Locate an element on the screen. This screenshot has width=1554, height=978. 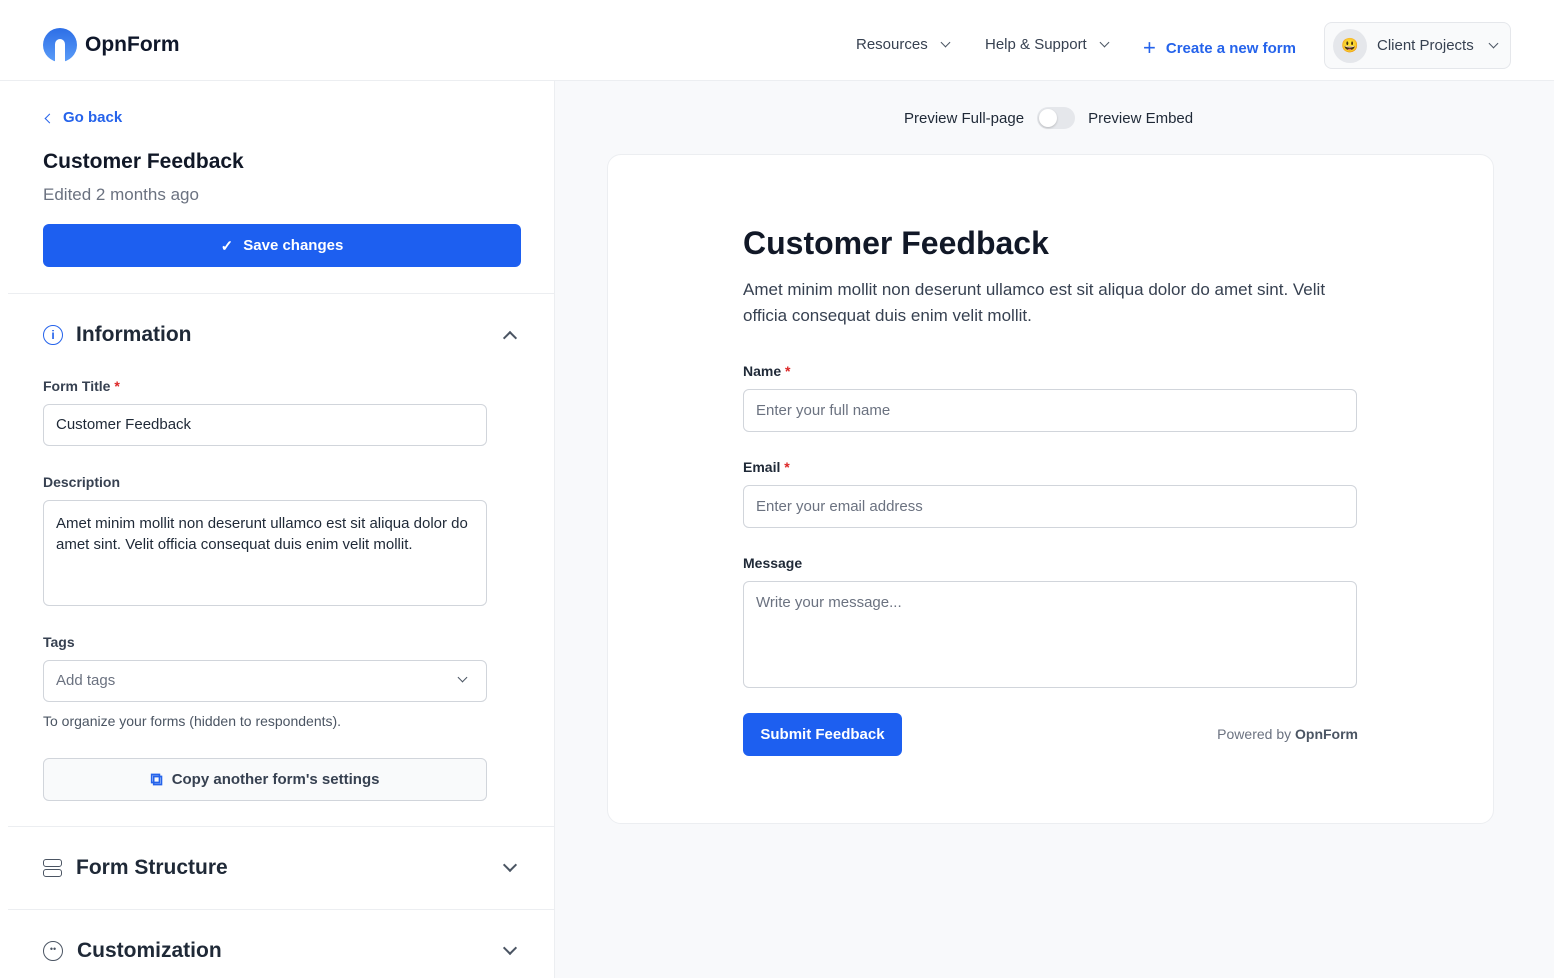
chevron-left-icon is located at coordinates (49, 118).